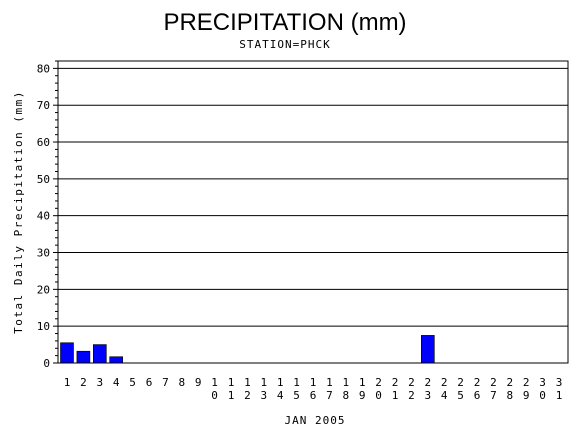 The image size is (570, 430). I want to click on x-axis-label: JAN 2005, so click(315, 420).